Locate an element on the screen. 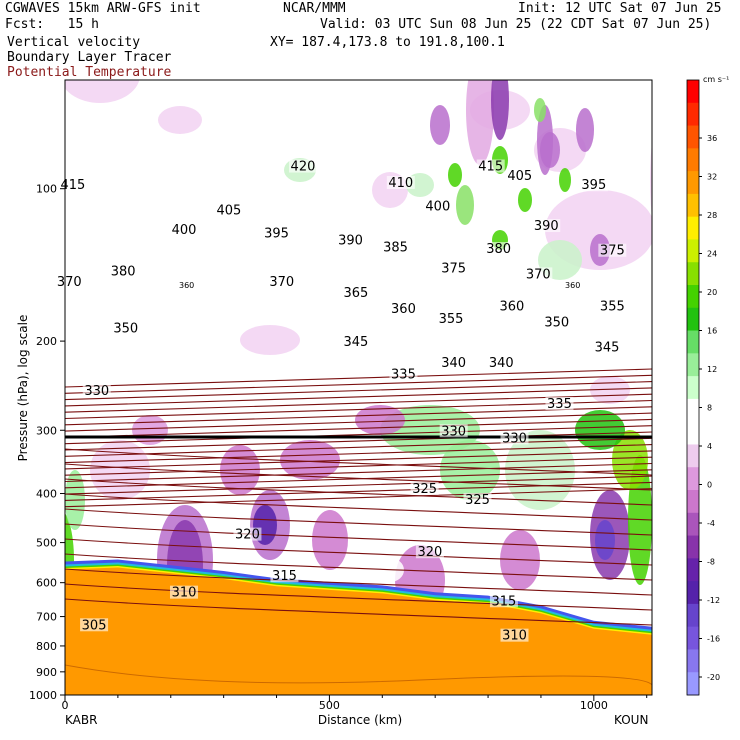  isentrope-label-32: 335 is located at coordinates (403, 375).